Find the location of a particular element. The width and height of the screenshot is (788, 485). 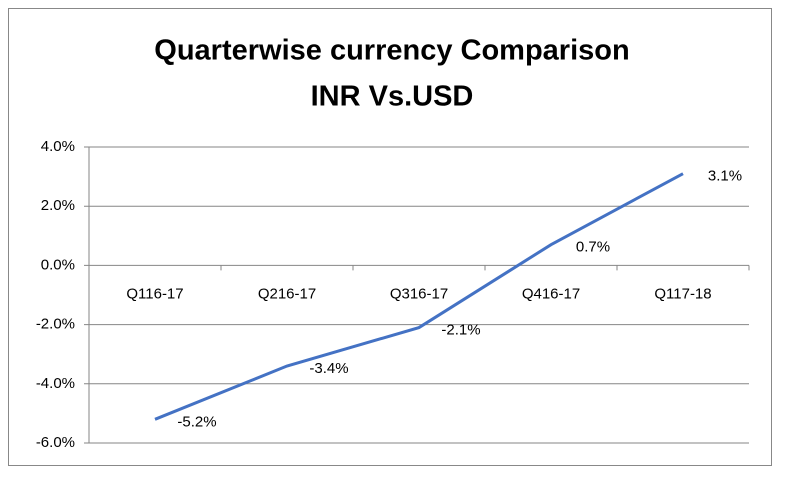

y-tick-label: -4.0% is located at coordinates (55, 383).